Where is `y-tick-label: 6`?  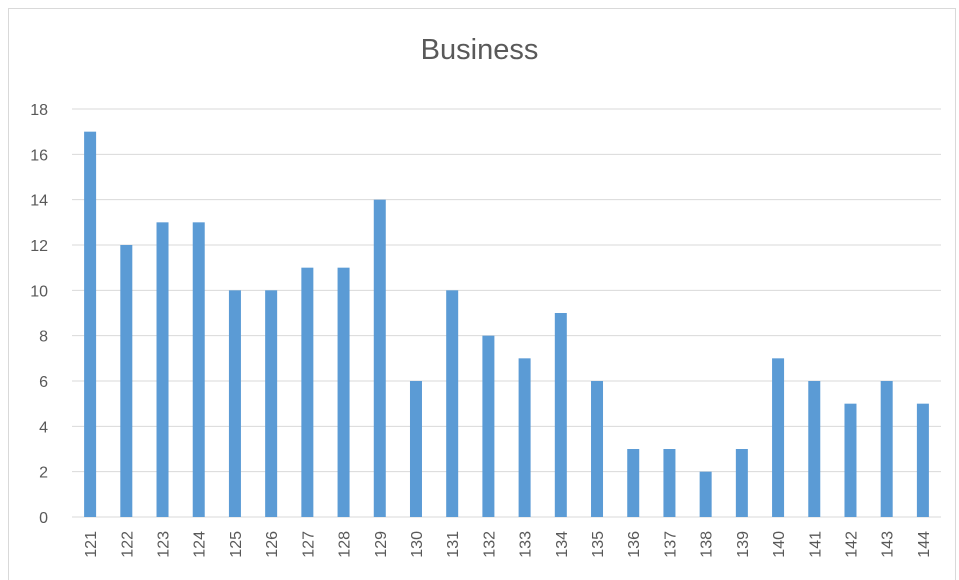
y-tick-label: 6 is located at coordinates (43, 382).